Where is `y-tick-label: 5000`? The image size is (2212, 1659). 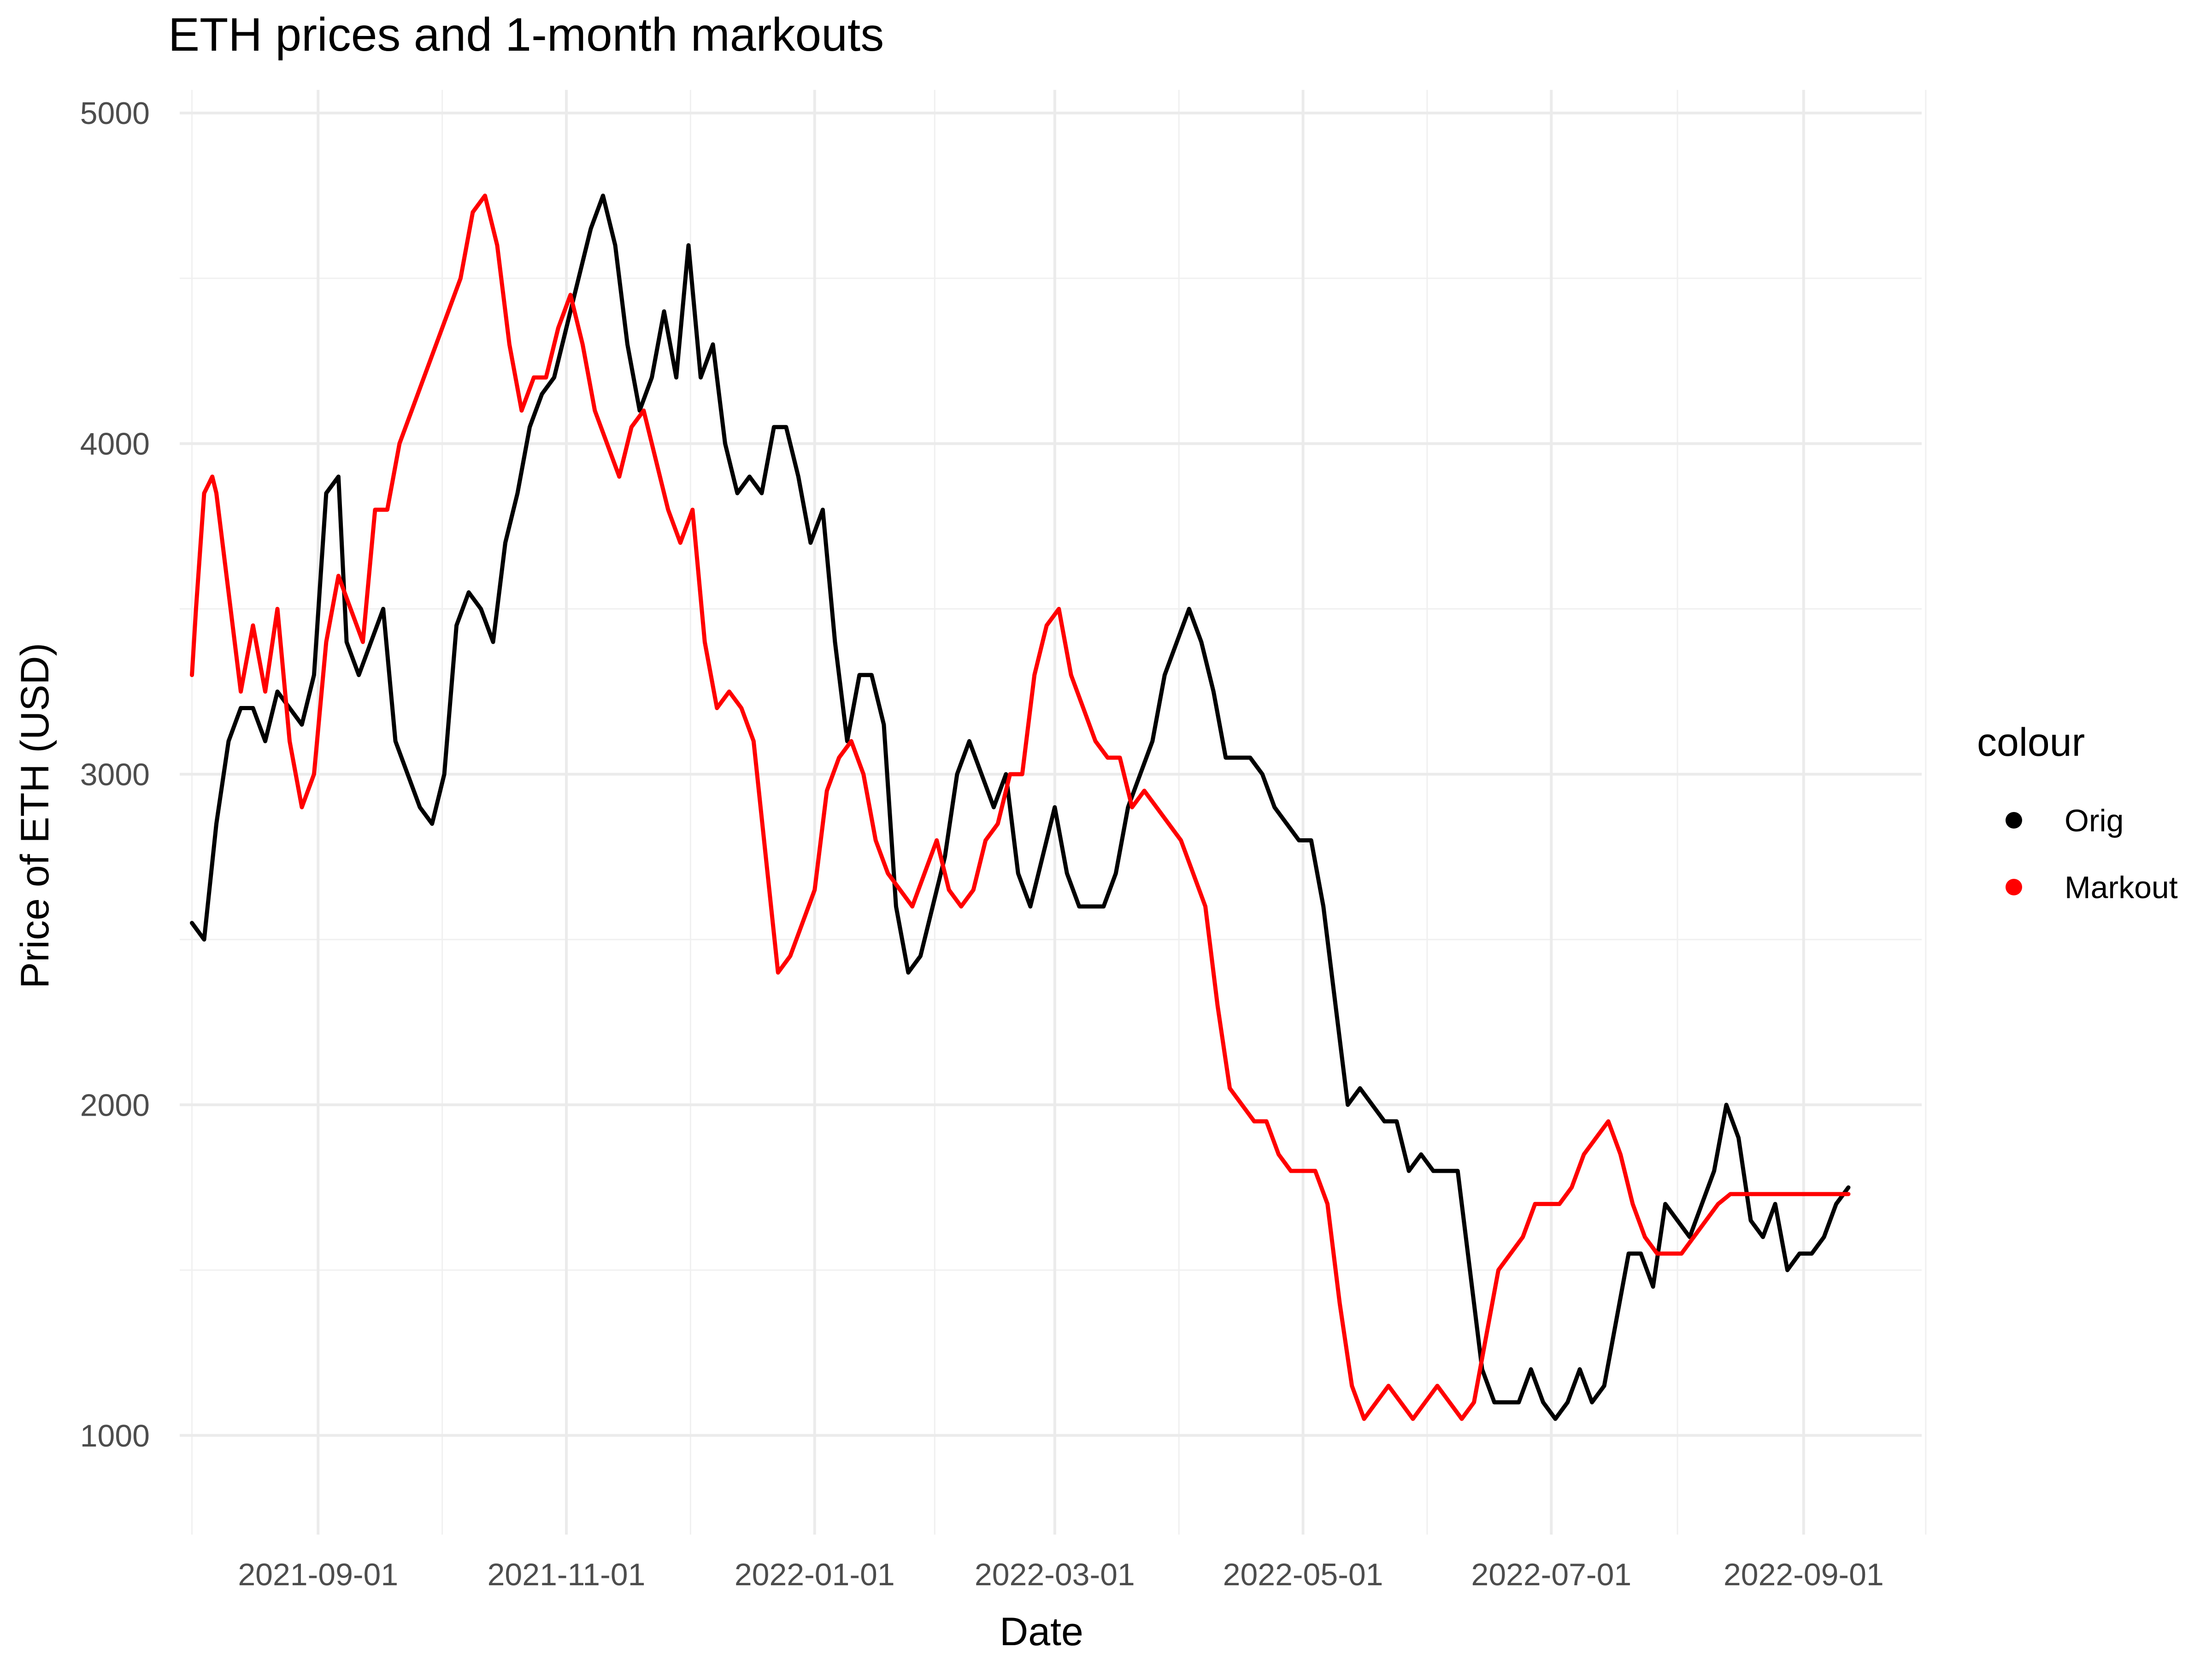 y-tick-label: 5000 is located at coordinates (115, 113).